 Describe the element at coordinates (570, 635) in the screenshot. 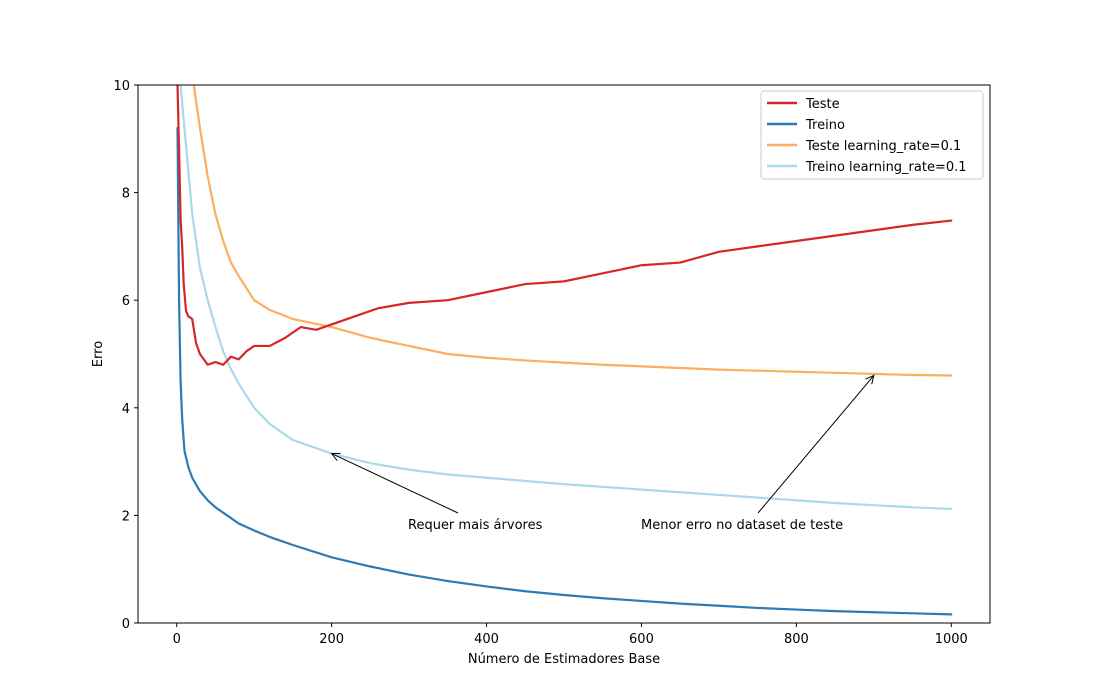

I see `x-axis: 0 200 400 600 800 1000` at that location.